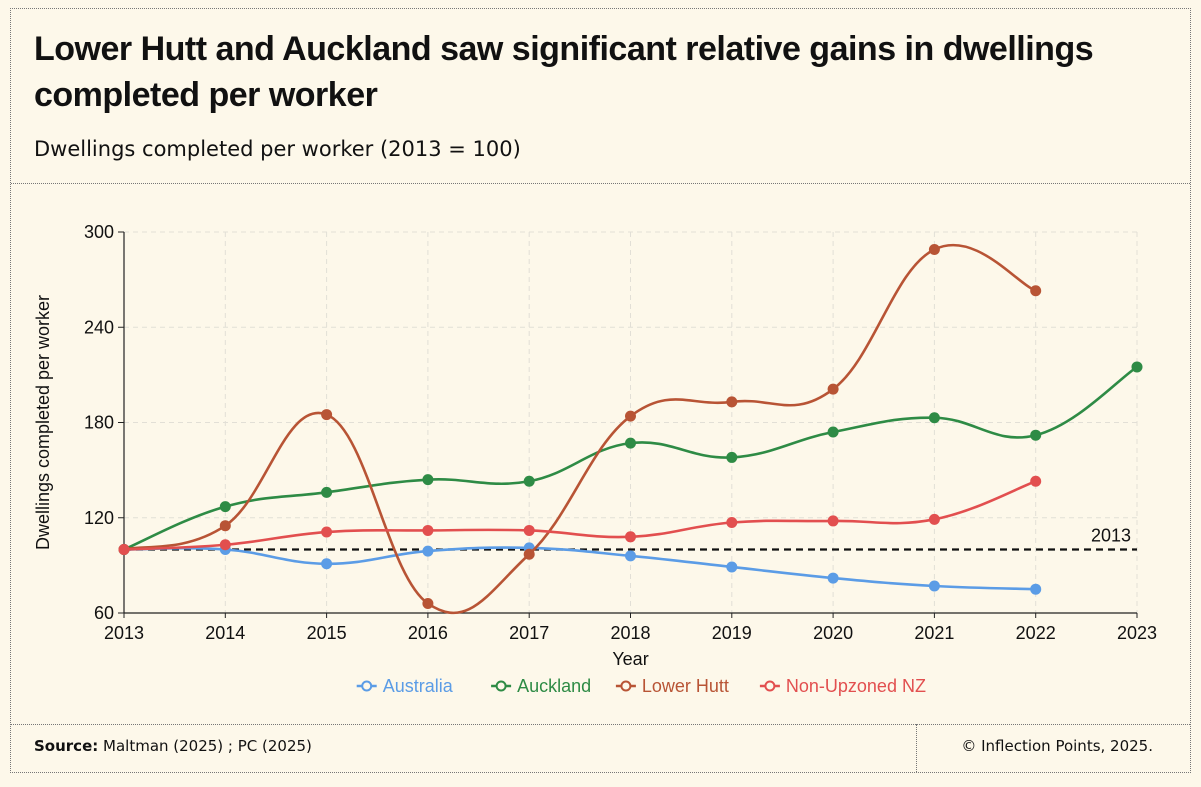 This screenshot has height=787, width=1201. I want to click on legend-marker-non-upzoned-nz, so click(770, 686).